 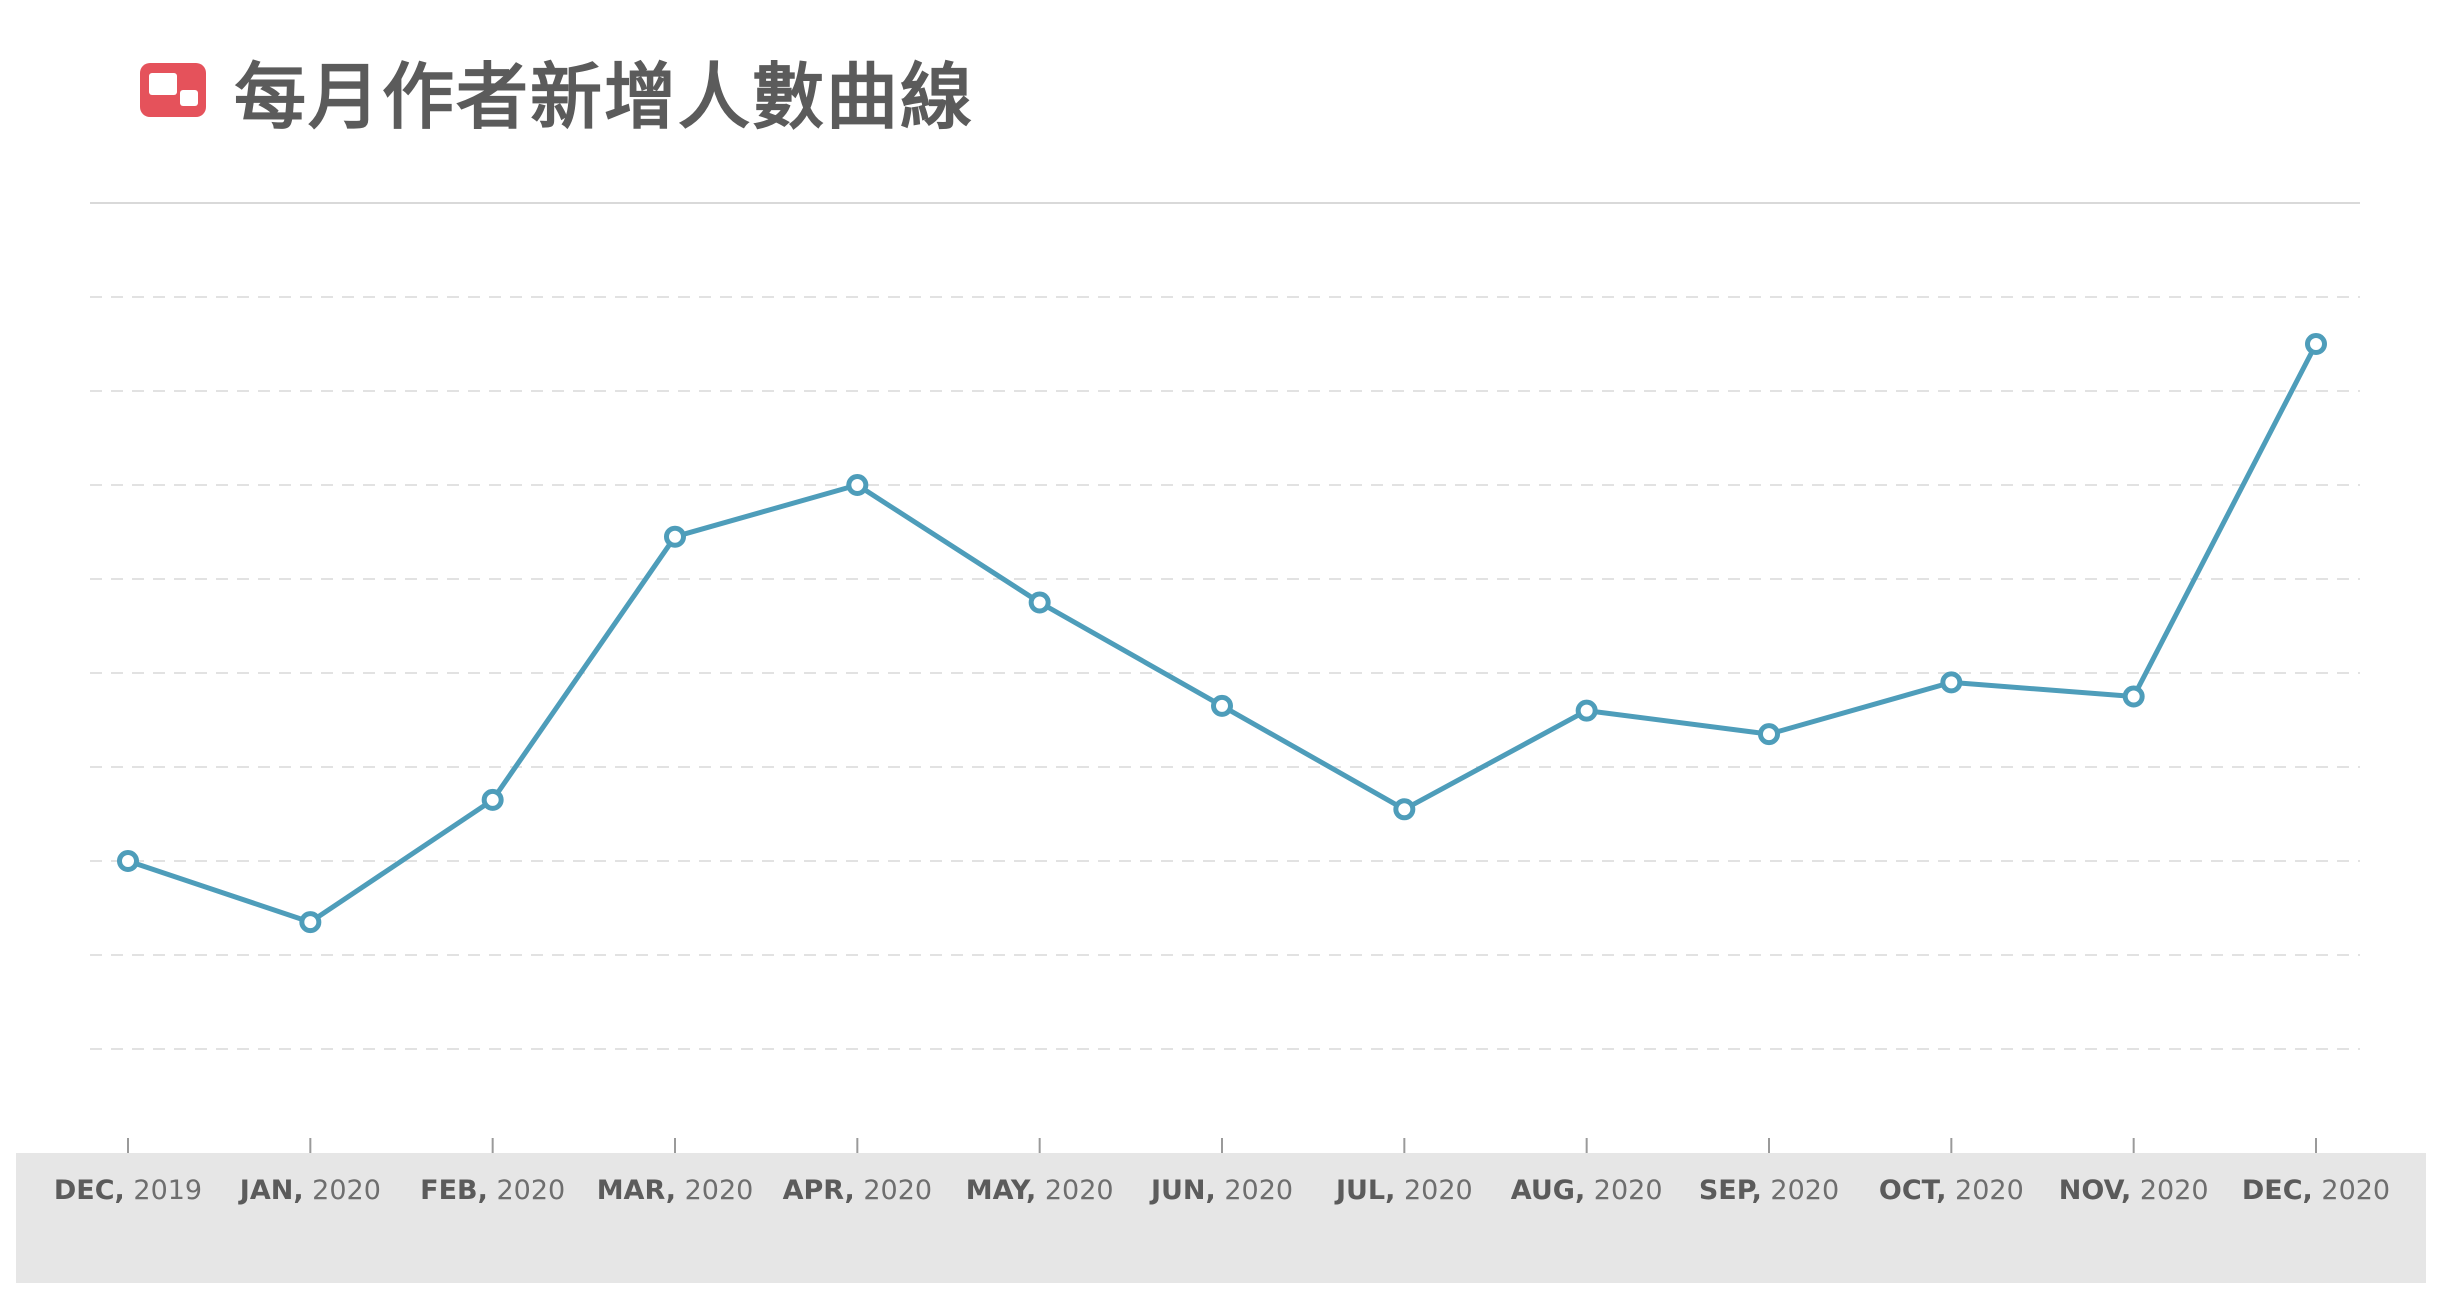 What do you see at coordinates (1221, 1218) in the screenshot?
I see `x-axis-band` at bounding box center [1221, 1218].